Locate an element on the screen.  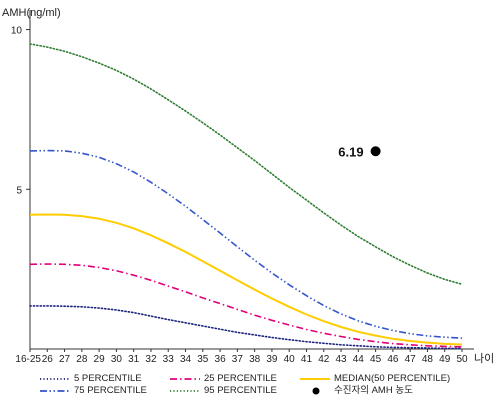
patient-marker: 6.19 is located at coordinates (359, 151).